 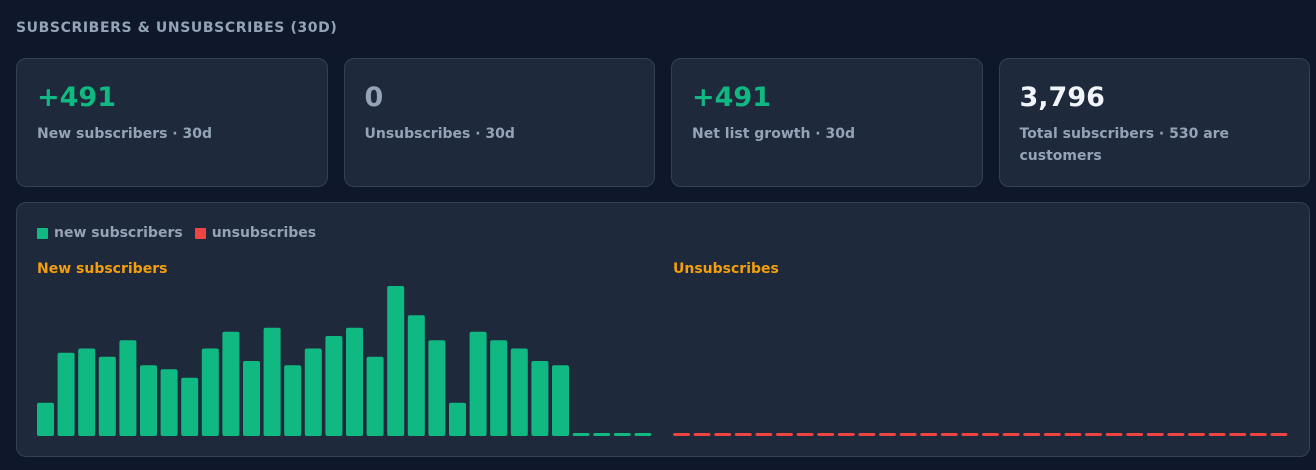 I want to click on legend-swatch-unsubscribes, so click(x=200, y=233).